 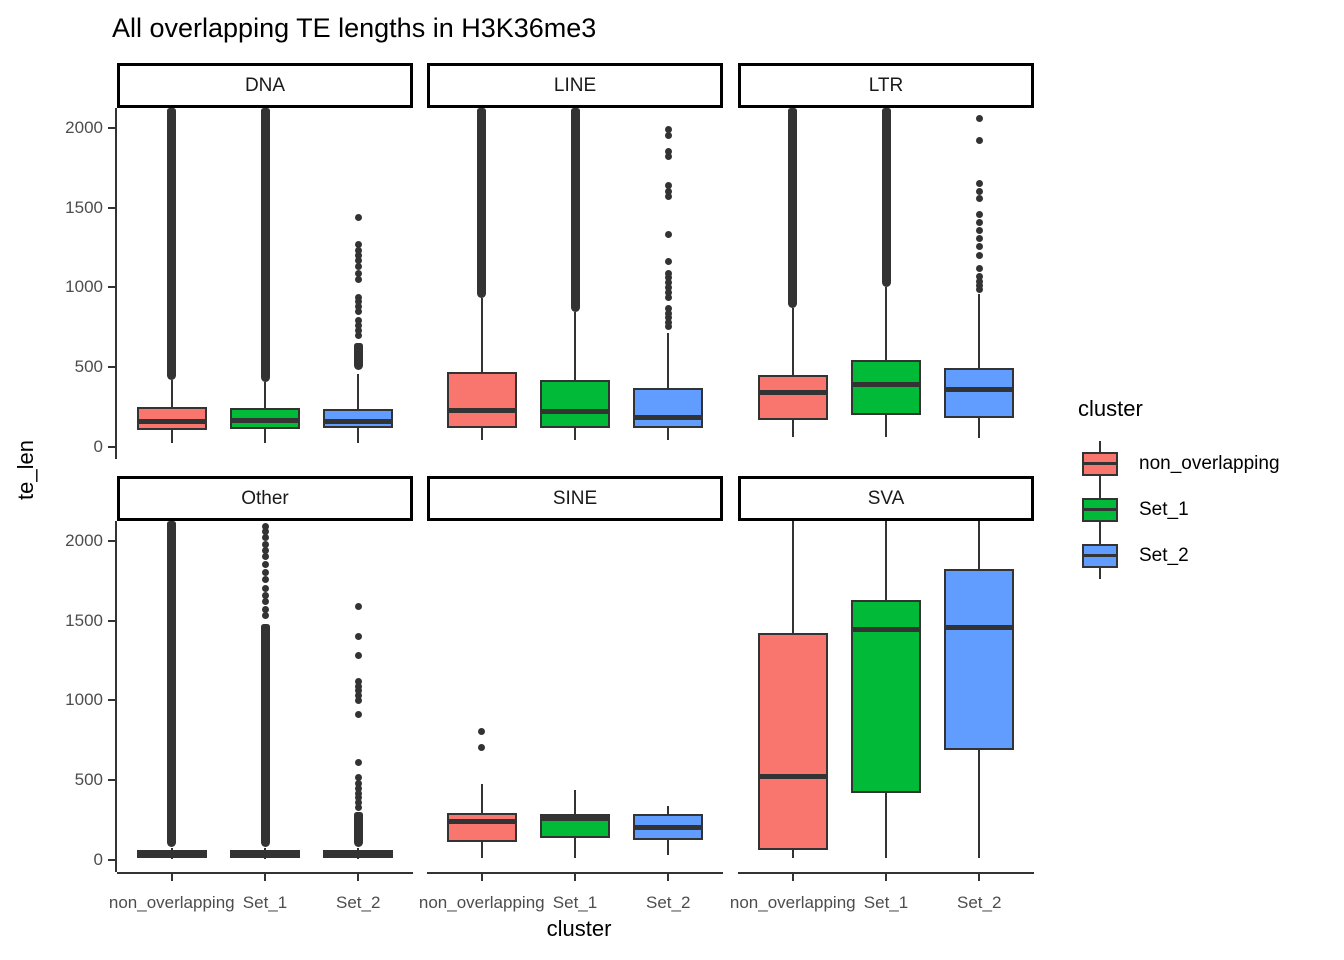 I want to click on facet-strip-label: SVA, so click(x=886, y=498).